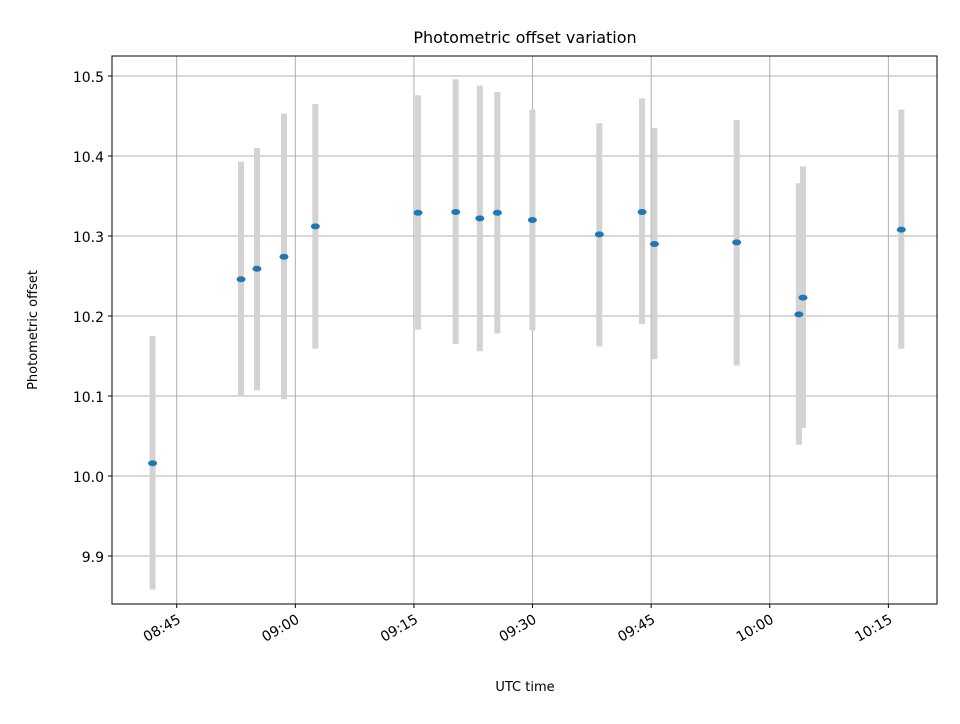 The height and width of the screenshot is (724, 960). What do you see at coordinates (399, 629) in the screenshot?
I see `x-tick-label: 09:15` at bounding box center [399, 629].